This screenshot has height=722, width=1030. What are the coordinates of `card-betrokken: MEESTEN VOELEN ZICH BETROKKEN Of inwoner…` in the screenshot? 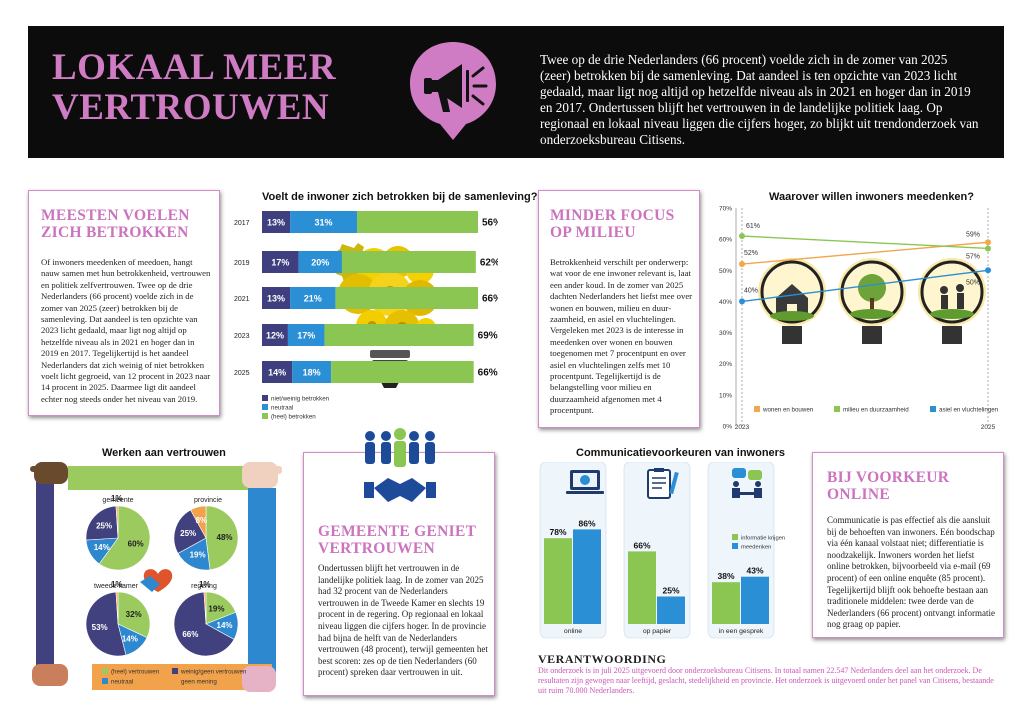 It's located at (124, 303).